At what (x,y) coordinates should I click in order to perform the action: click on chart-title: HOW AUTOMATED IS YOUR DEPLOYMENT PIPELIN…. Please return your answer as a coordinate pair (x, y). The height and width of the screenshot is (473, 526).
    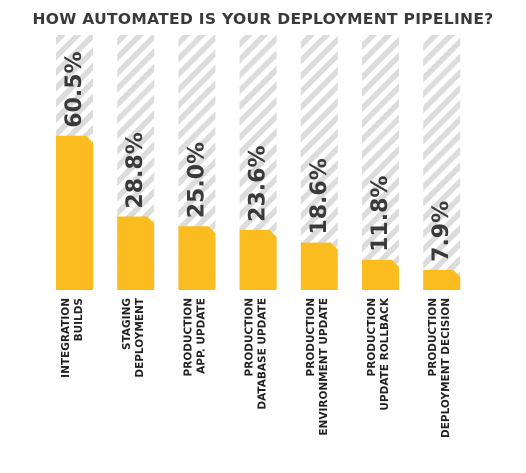
    Looking at the image, I should click on (263, 19).